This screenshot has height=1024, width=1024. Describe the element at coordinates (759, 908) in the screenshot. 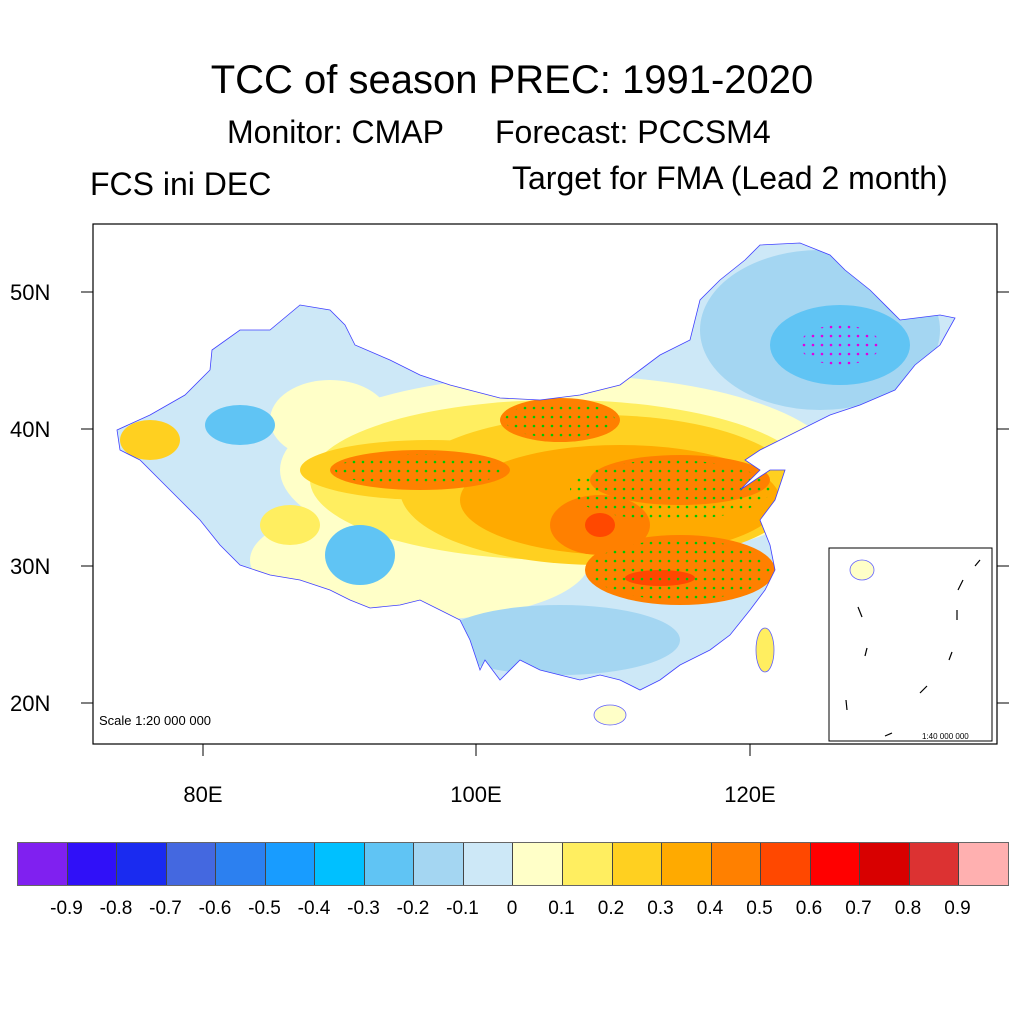

I see `colorbar-label: 0.5` at that location.